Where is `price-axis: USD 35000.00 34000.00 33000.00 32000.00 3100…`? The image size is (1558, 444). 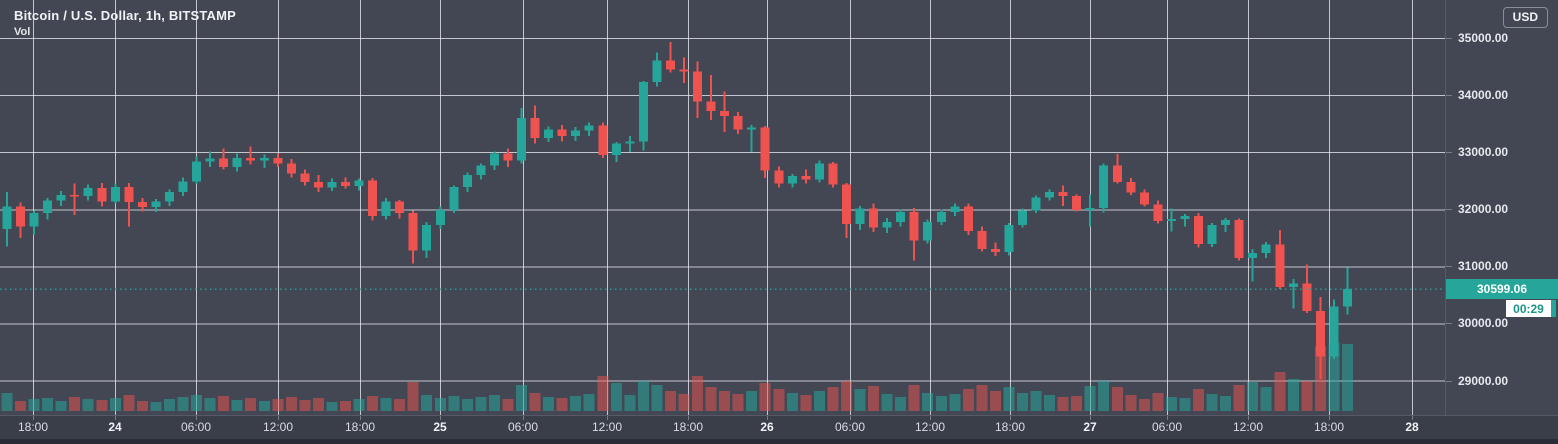 price-axis: USD 35000.00 34000.00 33000.00 32000.00 3100… is located at coordinates (1501, 207).